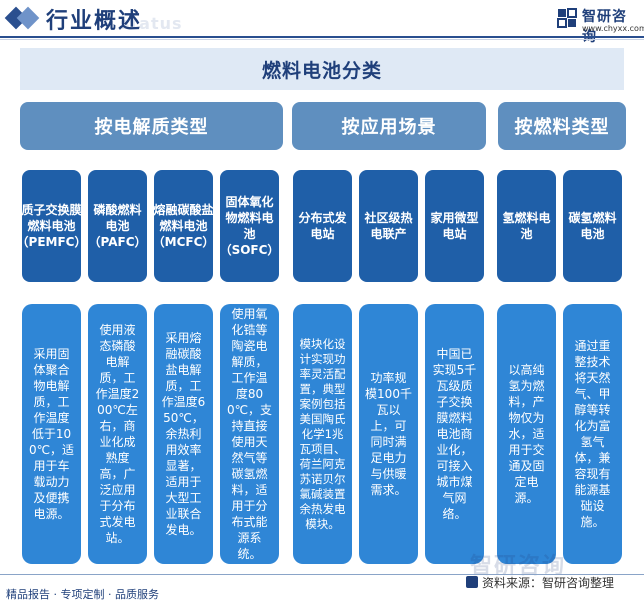  I want to click on footer-source: 资料来源：智研咨询整理, so click(548, 583).